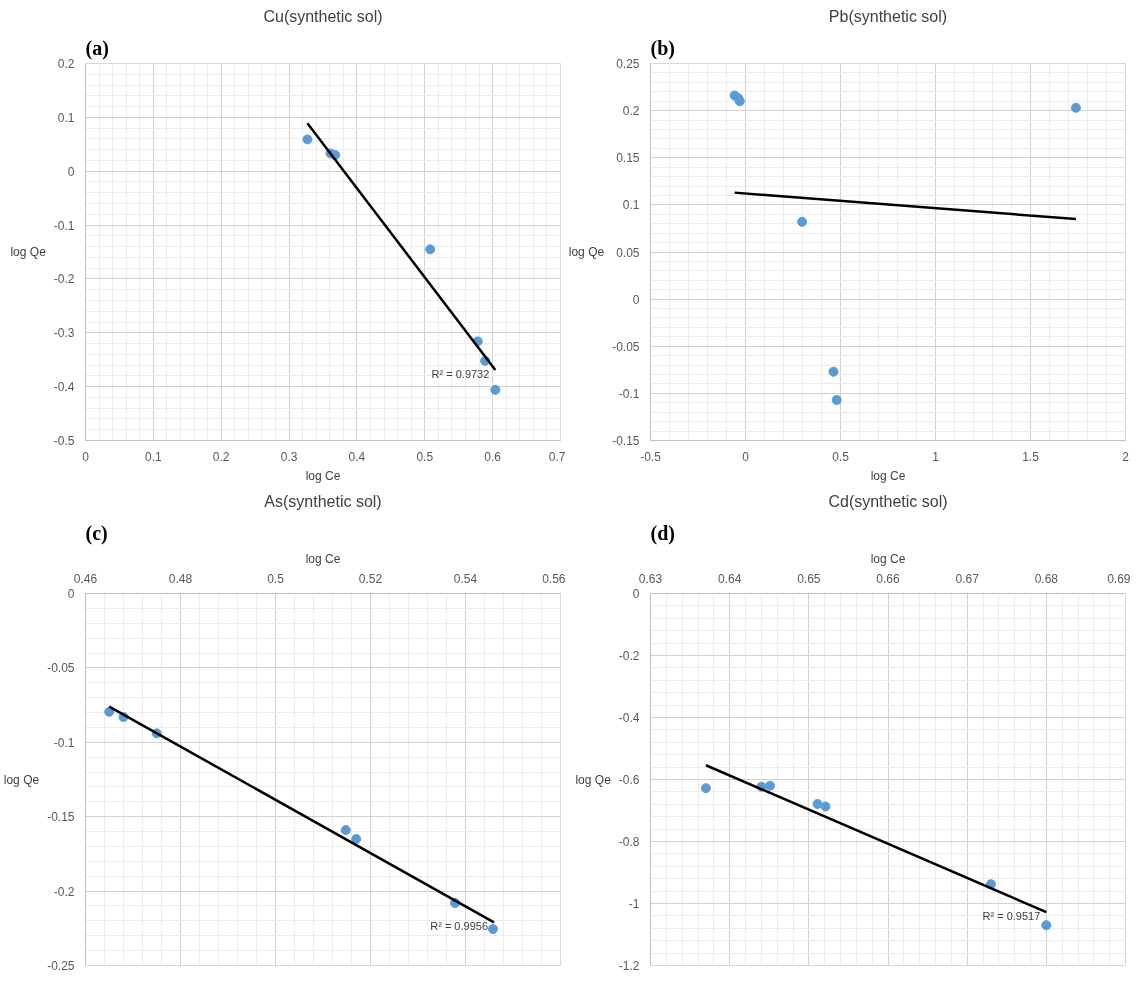 This screenshot has height=992, width=1146. Describe the element at coordinates (370, 578) in the screenshot. I see `x-tick-label: 0.52` at that location.